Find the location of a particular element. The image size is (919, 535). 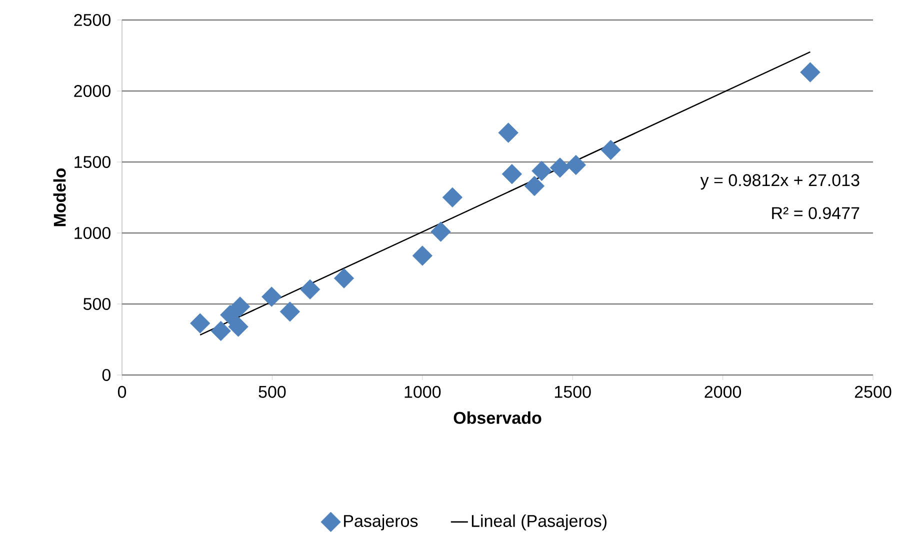

x-tick-label: 2500 is located at coordinates (873, 392).